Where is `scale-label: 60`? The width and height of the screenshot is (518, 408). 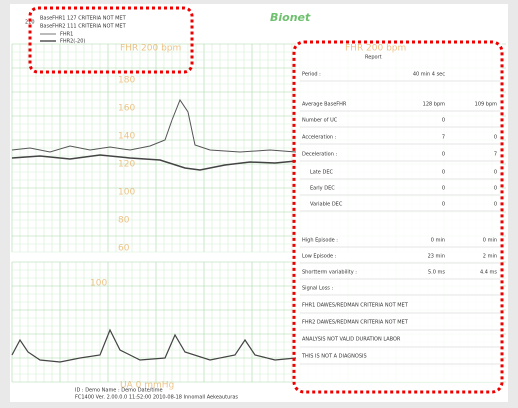 scale-label: 60 is located at coordinates (124, 249).